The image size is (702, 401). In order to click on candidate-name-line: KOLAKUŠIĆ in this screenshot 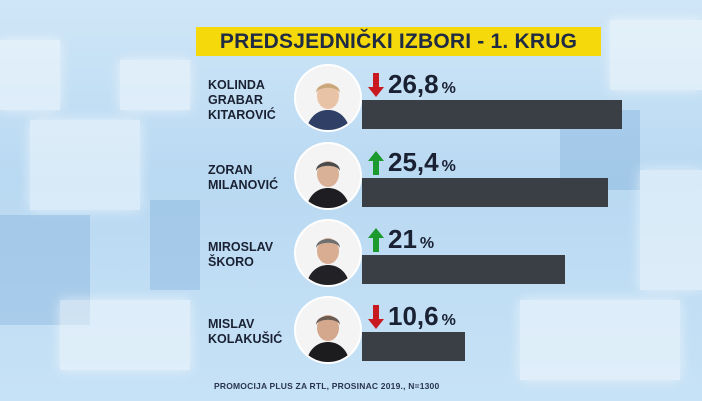, I will do `click(245, 339)`.